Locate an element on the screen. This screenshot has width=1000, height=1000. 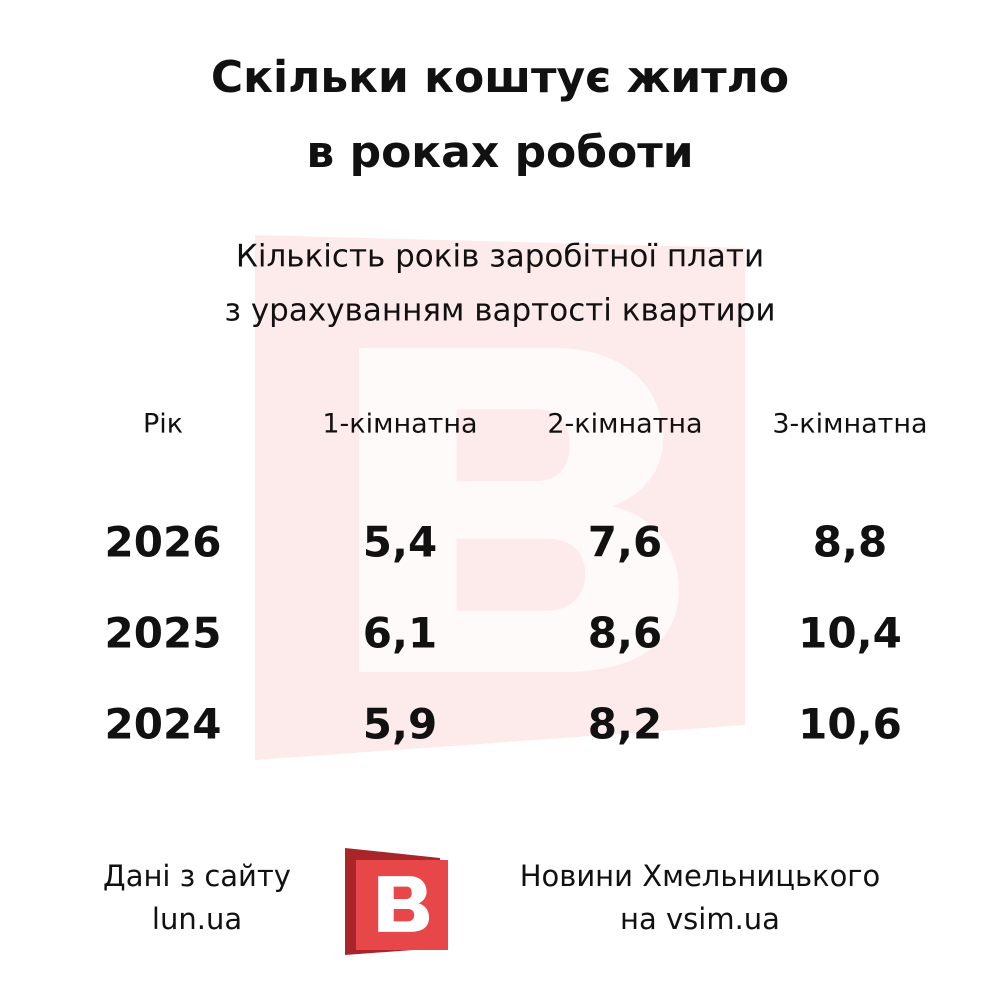
brand-line: Новини Хмельницького is located at coordinates (700, 876).